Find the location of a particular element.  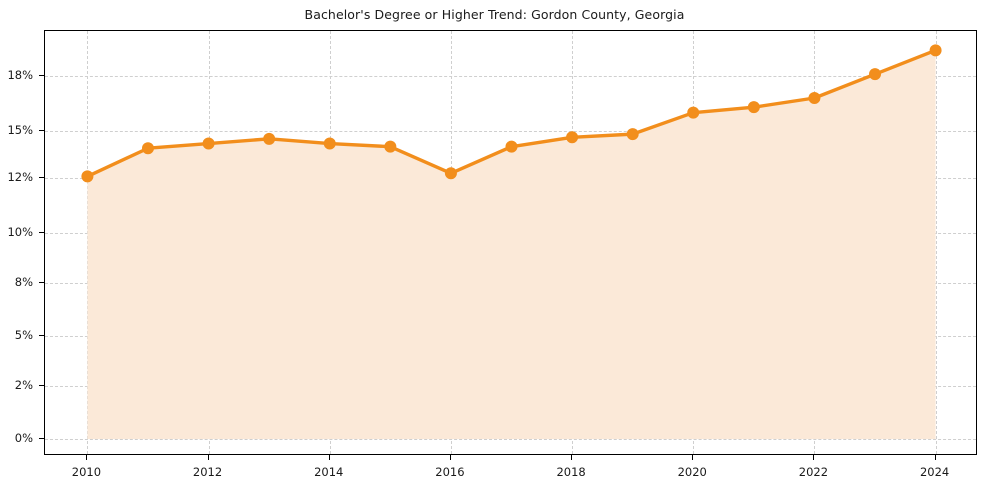

data-point-2014 is located at coordinates (329, 143).